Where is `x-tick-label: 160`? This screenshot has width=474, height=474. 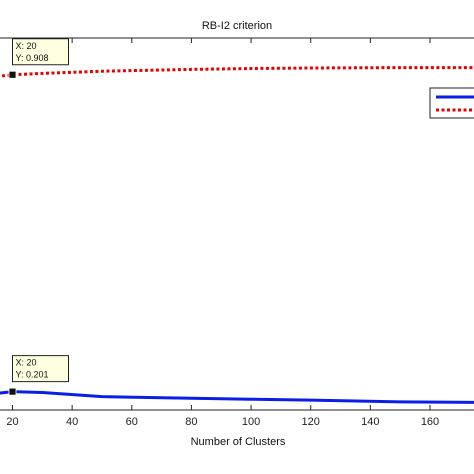
x-tick-label: 160 is located at coordinates (430, 422).